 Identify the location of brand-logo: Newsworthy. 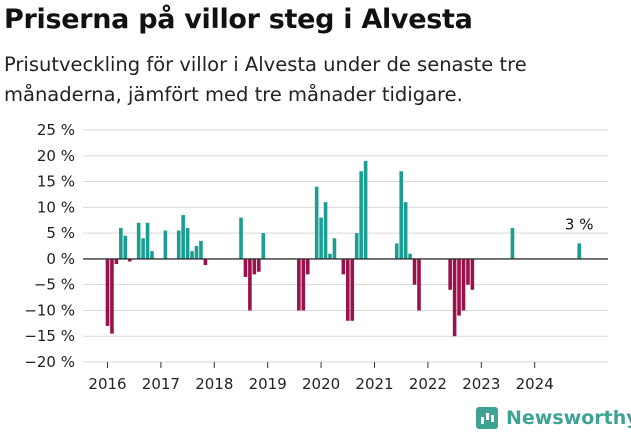
(553, 418).